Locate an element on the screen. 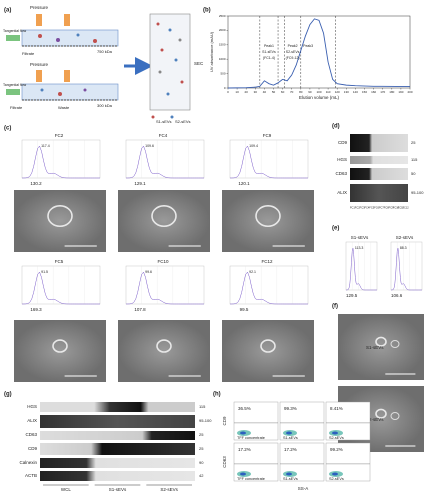 This screenshot has width=427, height=502. x-tick-label: 70 is located at coordinates (292, 92).